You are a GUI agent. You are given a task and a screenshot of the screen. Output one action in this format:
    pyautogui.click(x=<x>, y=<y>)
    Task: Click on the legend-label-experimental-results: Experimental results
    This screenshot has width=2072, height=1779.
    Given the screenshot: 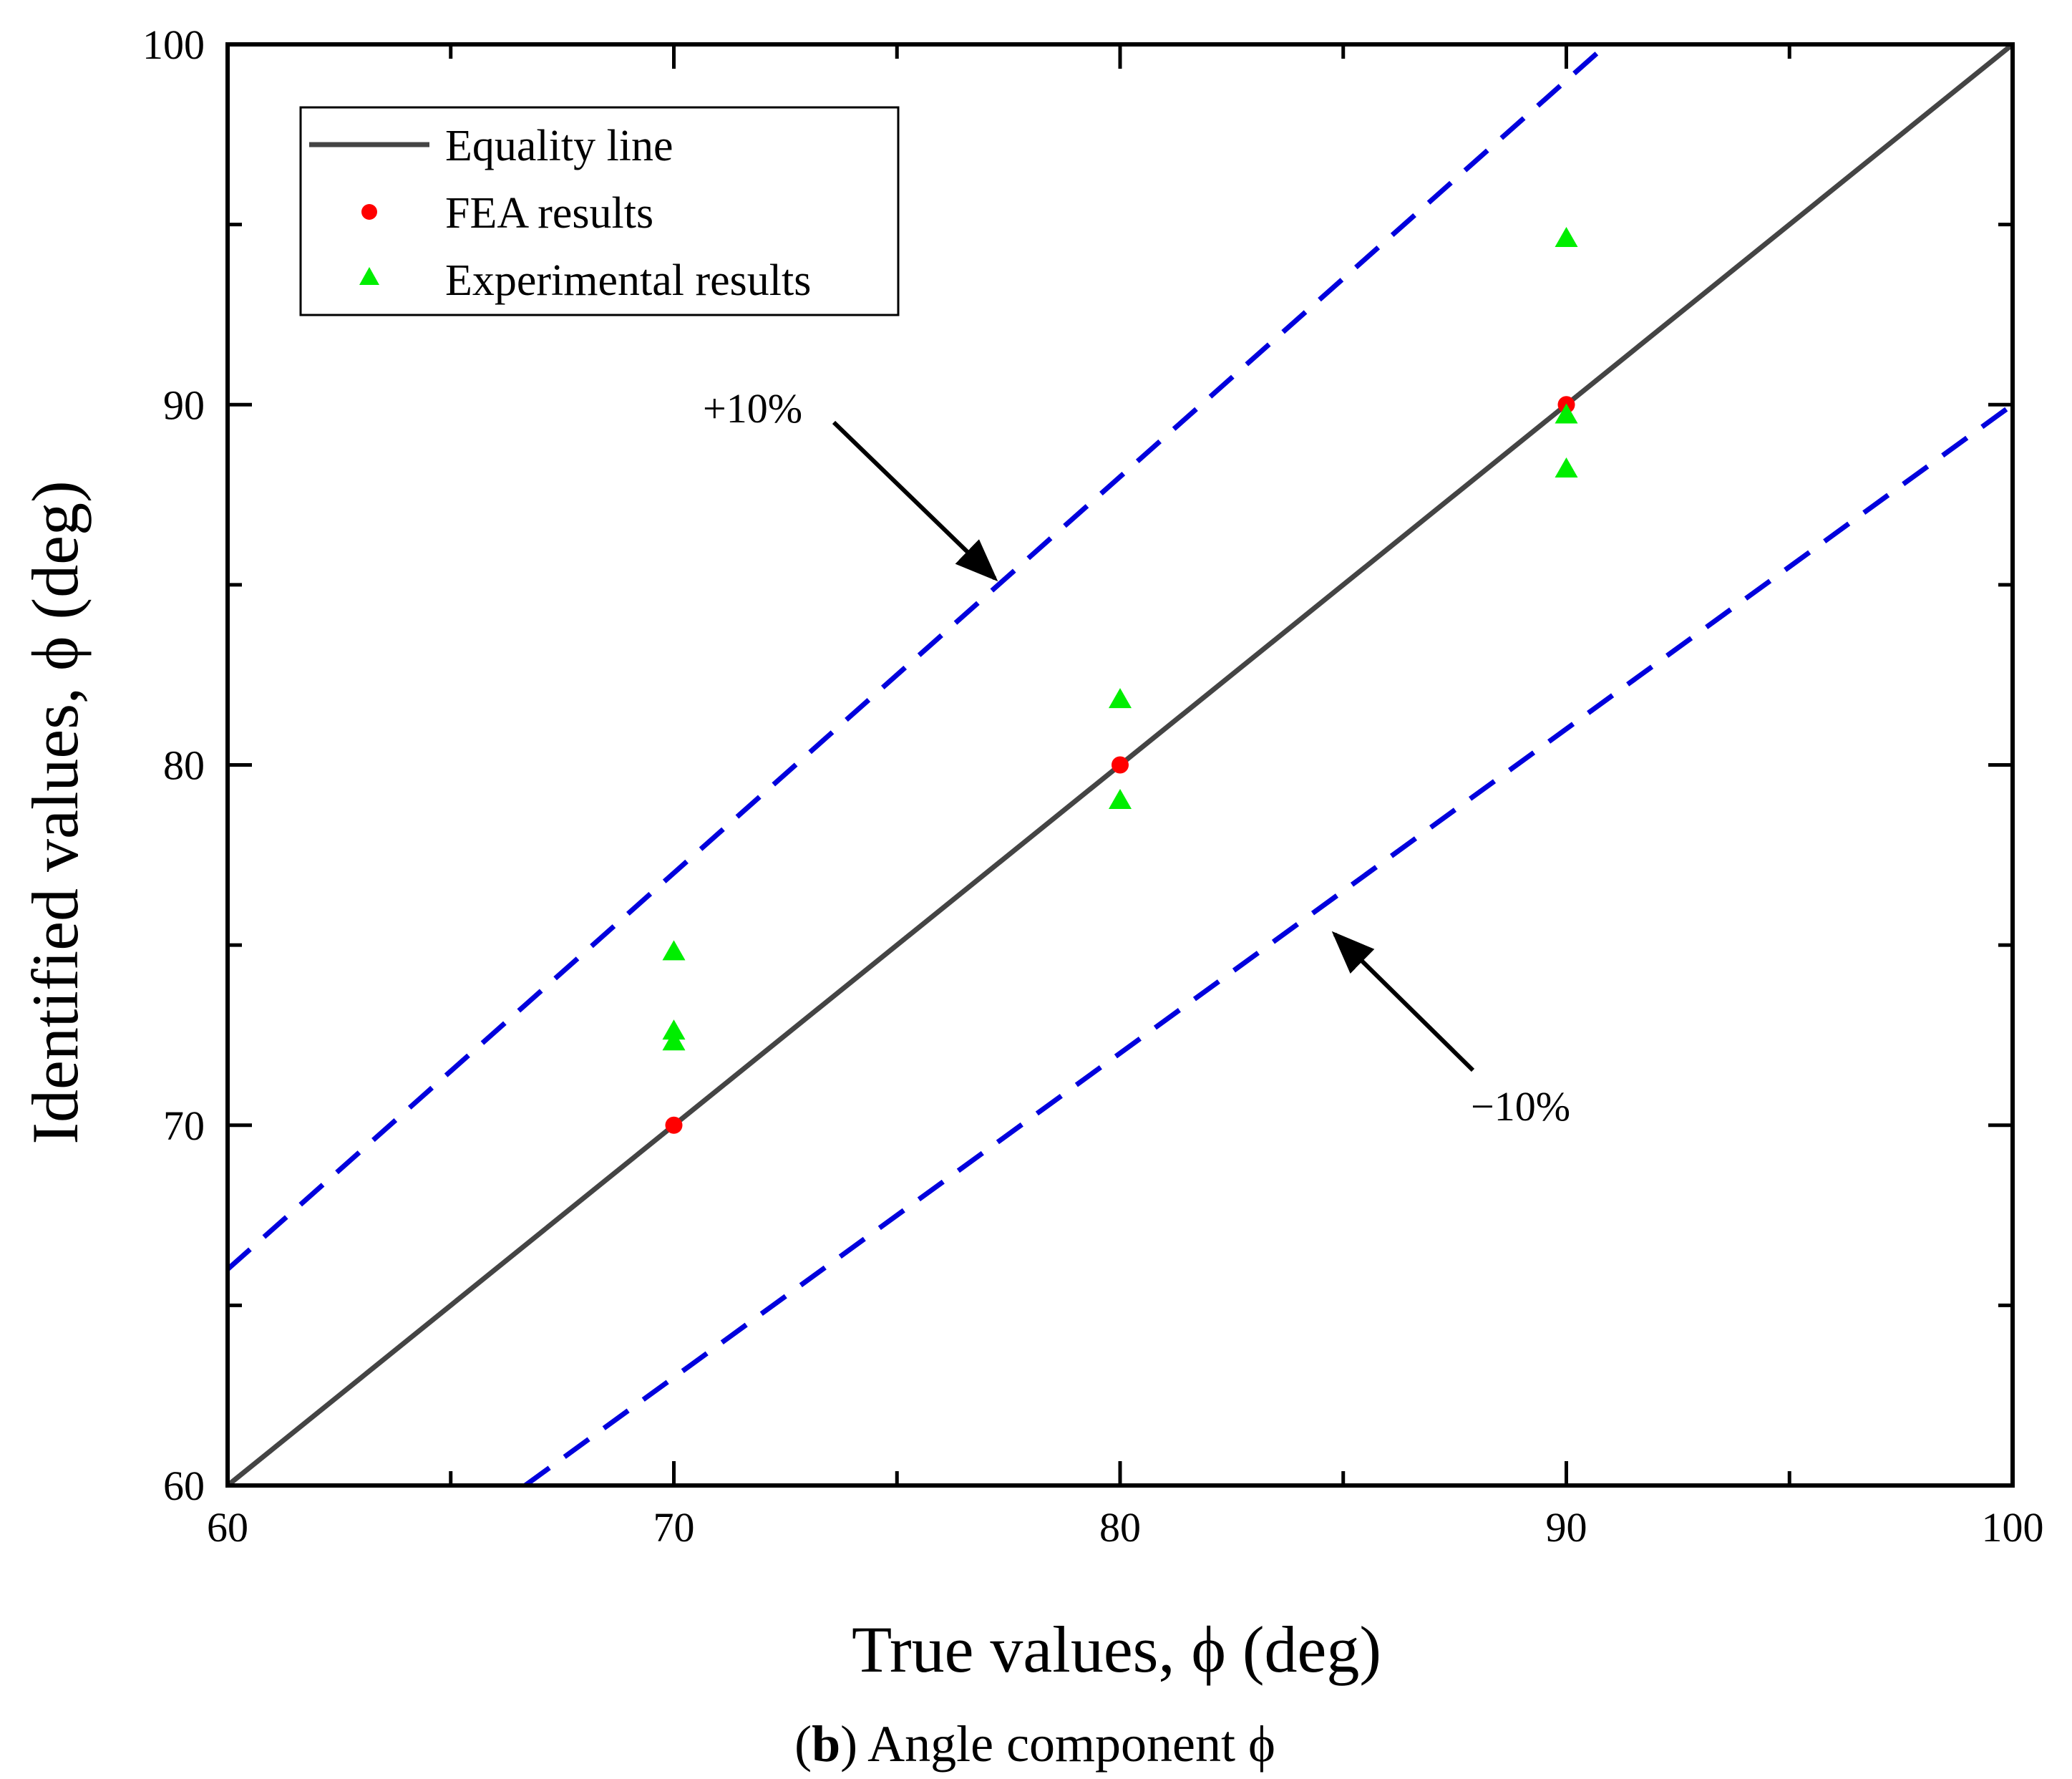 What is the action you would take?
    pyautogui.click(x=628, y=280)
    